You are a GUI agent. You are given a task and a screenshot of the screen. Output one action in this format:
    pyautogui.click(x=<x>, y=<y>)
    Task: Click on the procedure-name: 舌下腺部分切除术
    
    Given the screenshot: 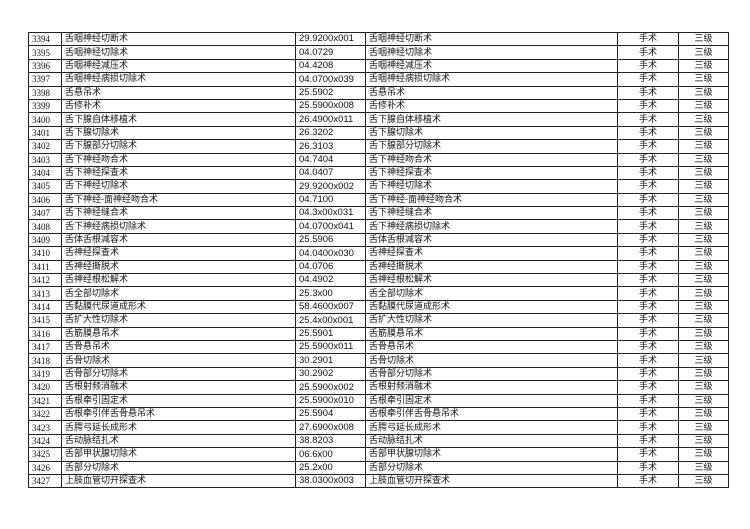 What is the action you would take?
    pyautogui.click(x=178, y=146)
    